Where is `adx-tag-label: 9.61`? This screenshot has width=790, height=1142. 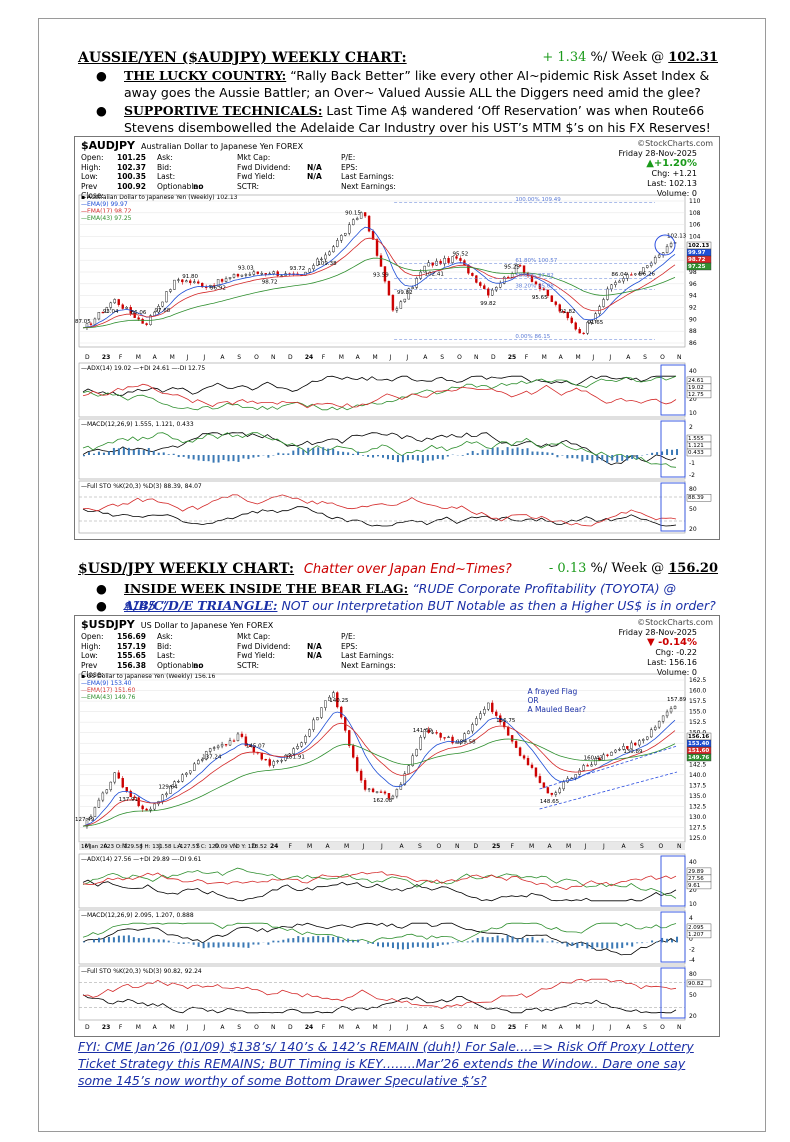 adx-tag-label: 9.61 is located at coordinates (694, 886).